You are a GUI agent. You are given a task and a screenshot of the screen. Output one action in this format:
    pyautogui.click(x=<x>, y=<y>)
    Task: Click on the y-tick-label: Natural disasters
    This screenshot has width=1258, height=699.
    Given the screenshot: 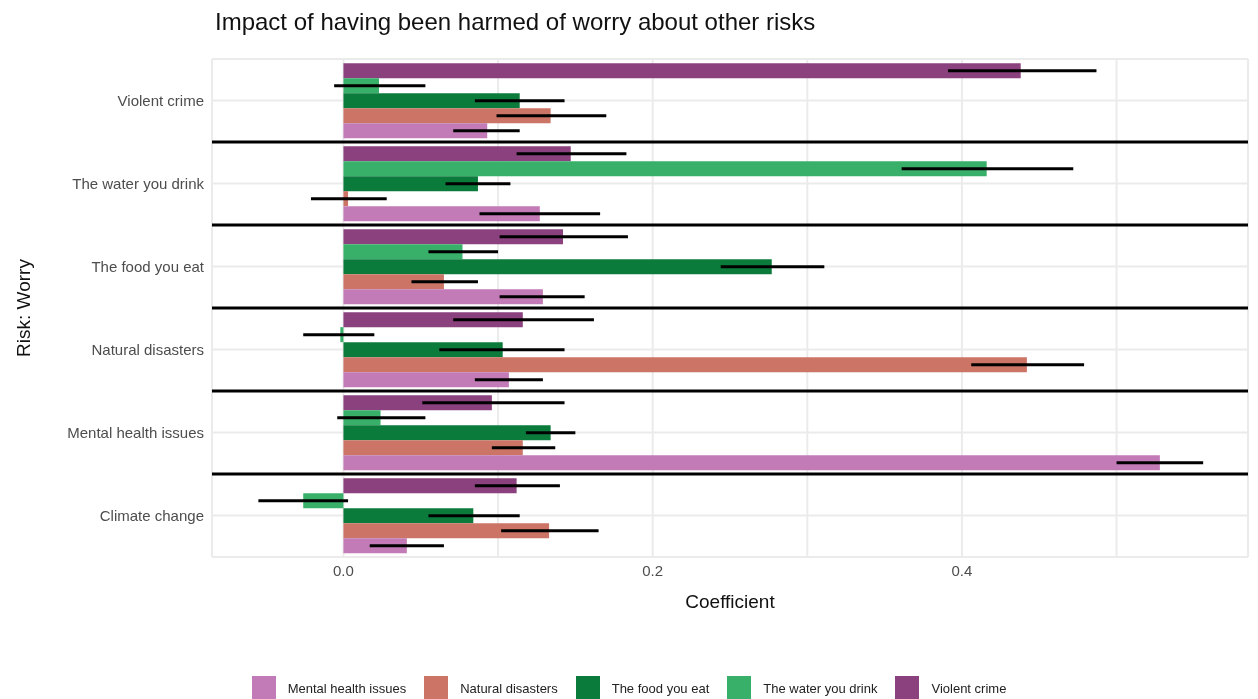 What is the action you would take?
    pyautogui.click(x=147, y=349)
    